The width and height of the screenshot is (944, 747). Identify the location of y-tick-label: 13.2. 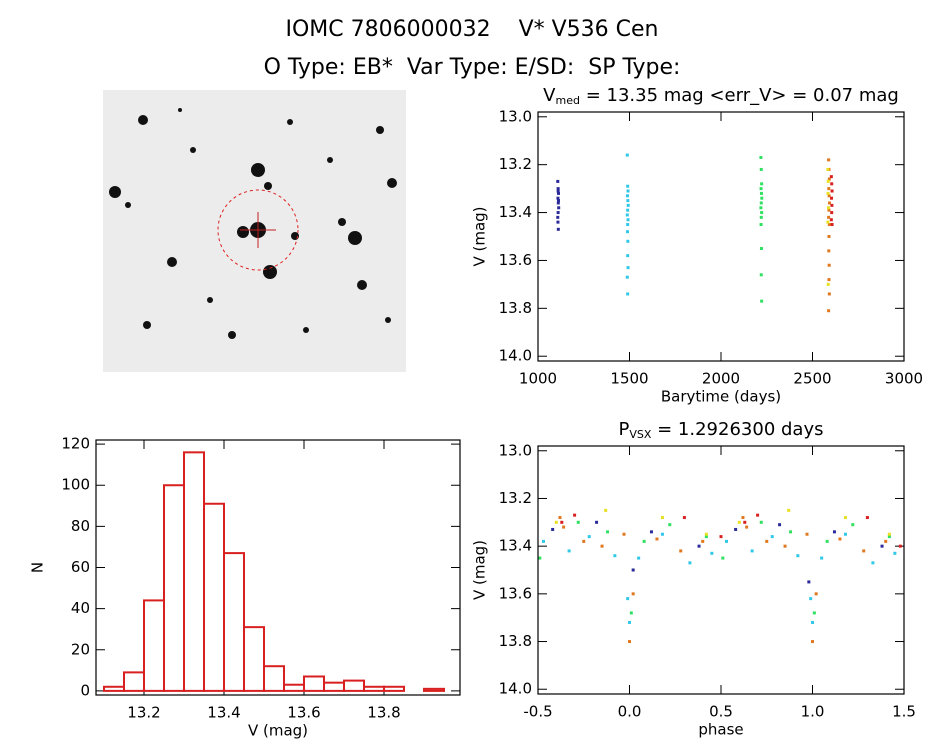
(515, 164).